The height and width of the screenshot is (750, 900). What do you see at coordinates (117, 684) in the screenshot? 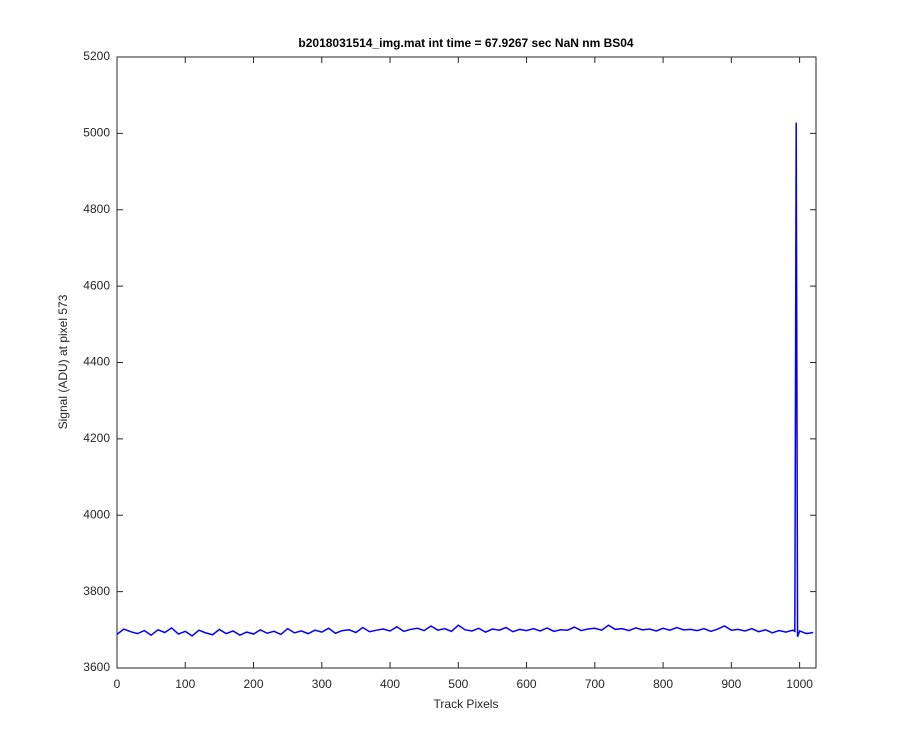
I see `x-tick-label: 0` at bounding box center [117, 684].